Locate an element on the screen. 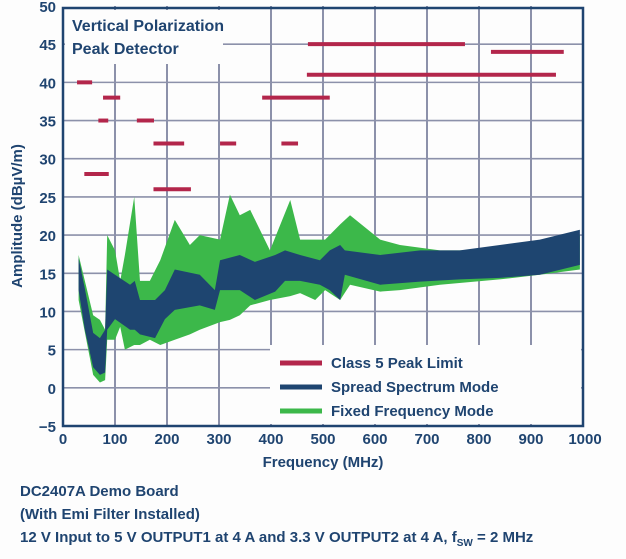 This screenshot has height=559, width=626. y-tick-label: 10 is located at coordinates (47, 312).